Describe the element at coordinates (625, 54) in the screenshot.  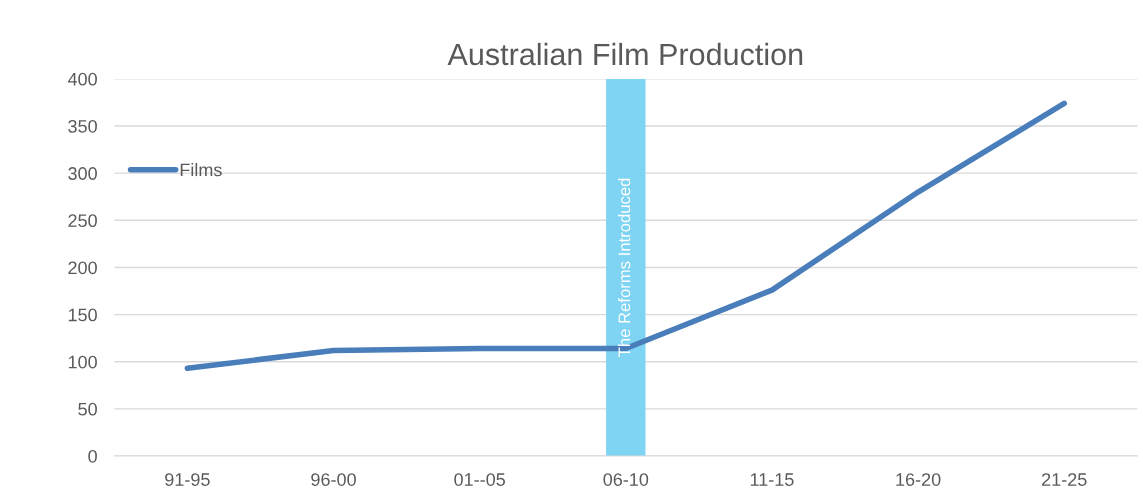
I see `chart-title: Australian Film Production` at that location.